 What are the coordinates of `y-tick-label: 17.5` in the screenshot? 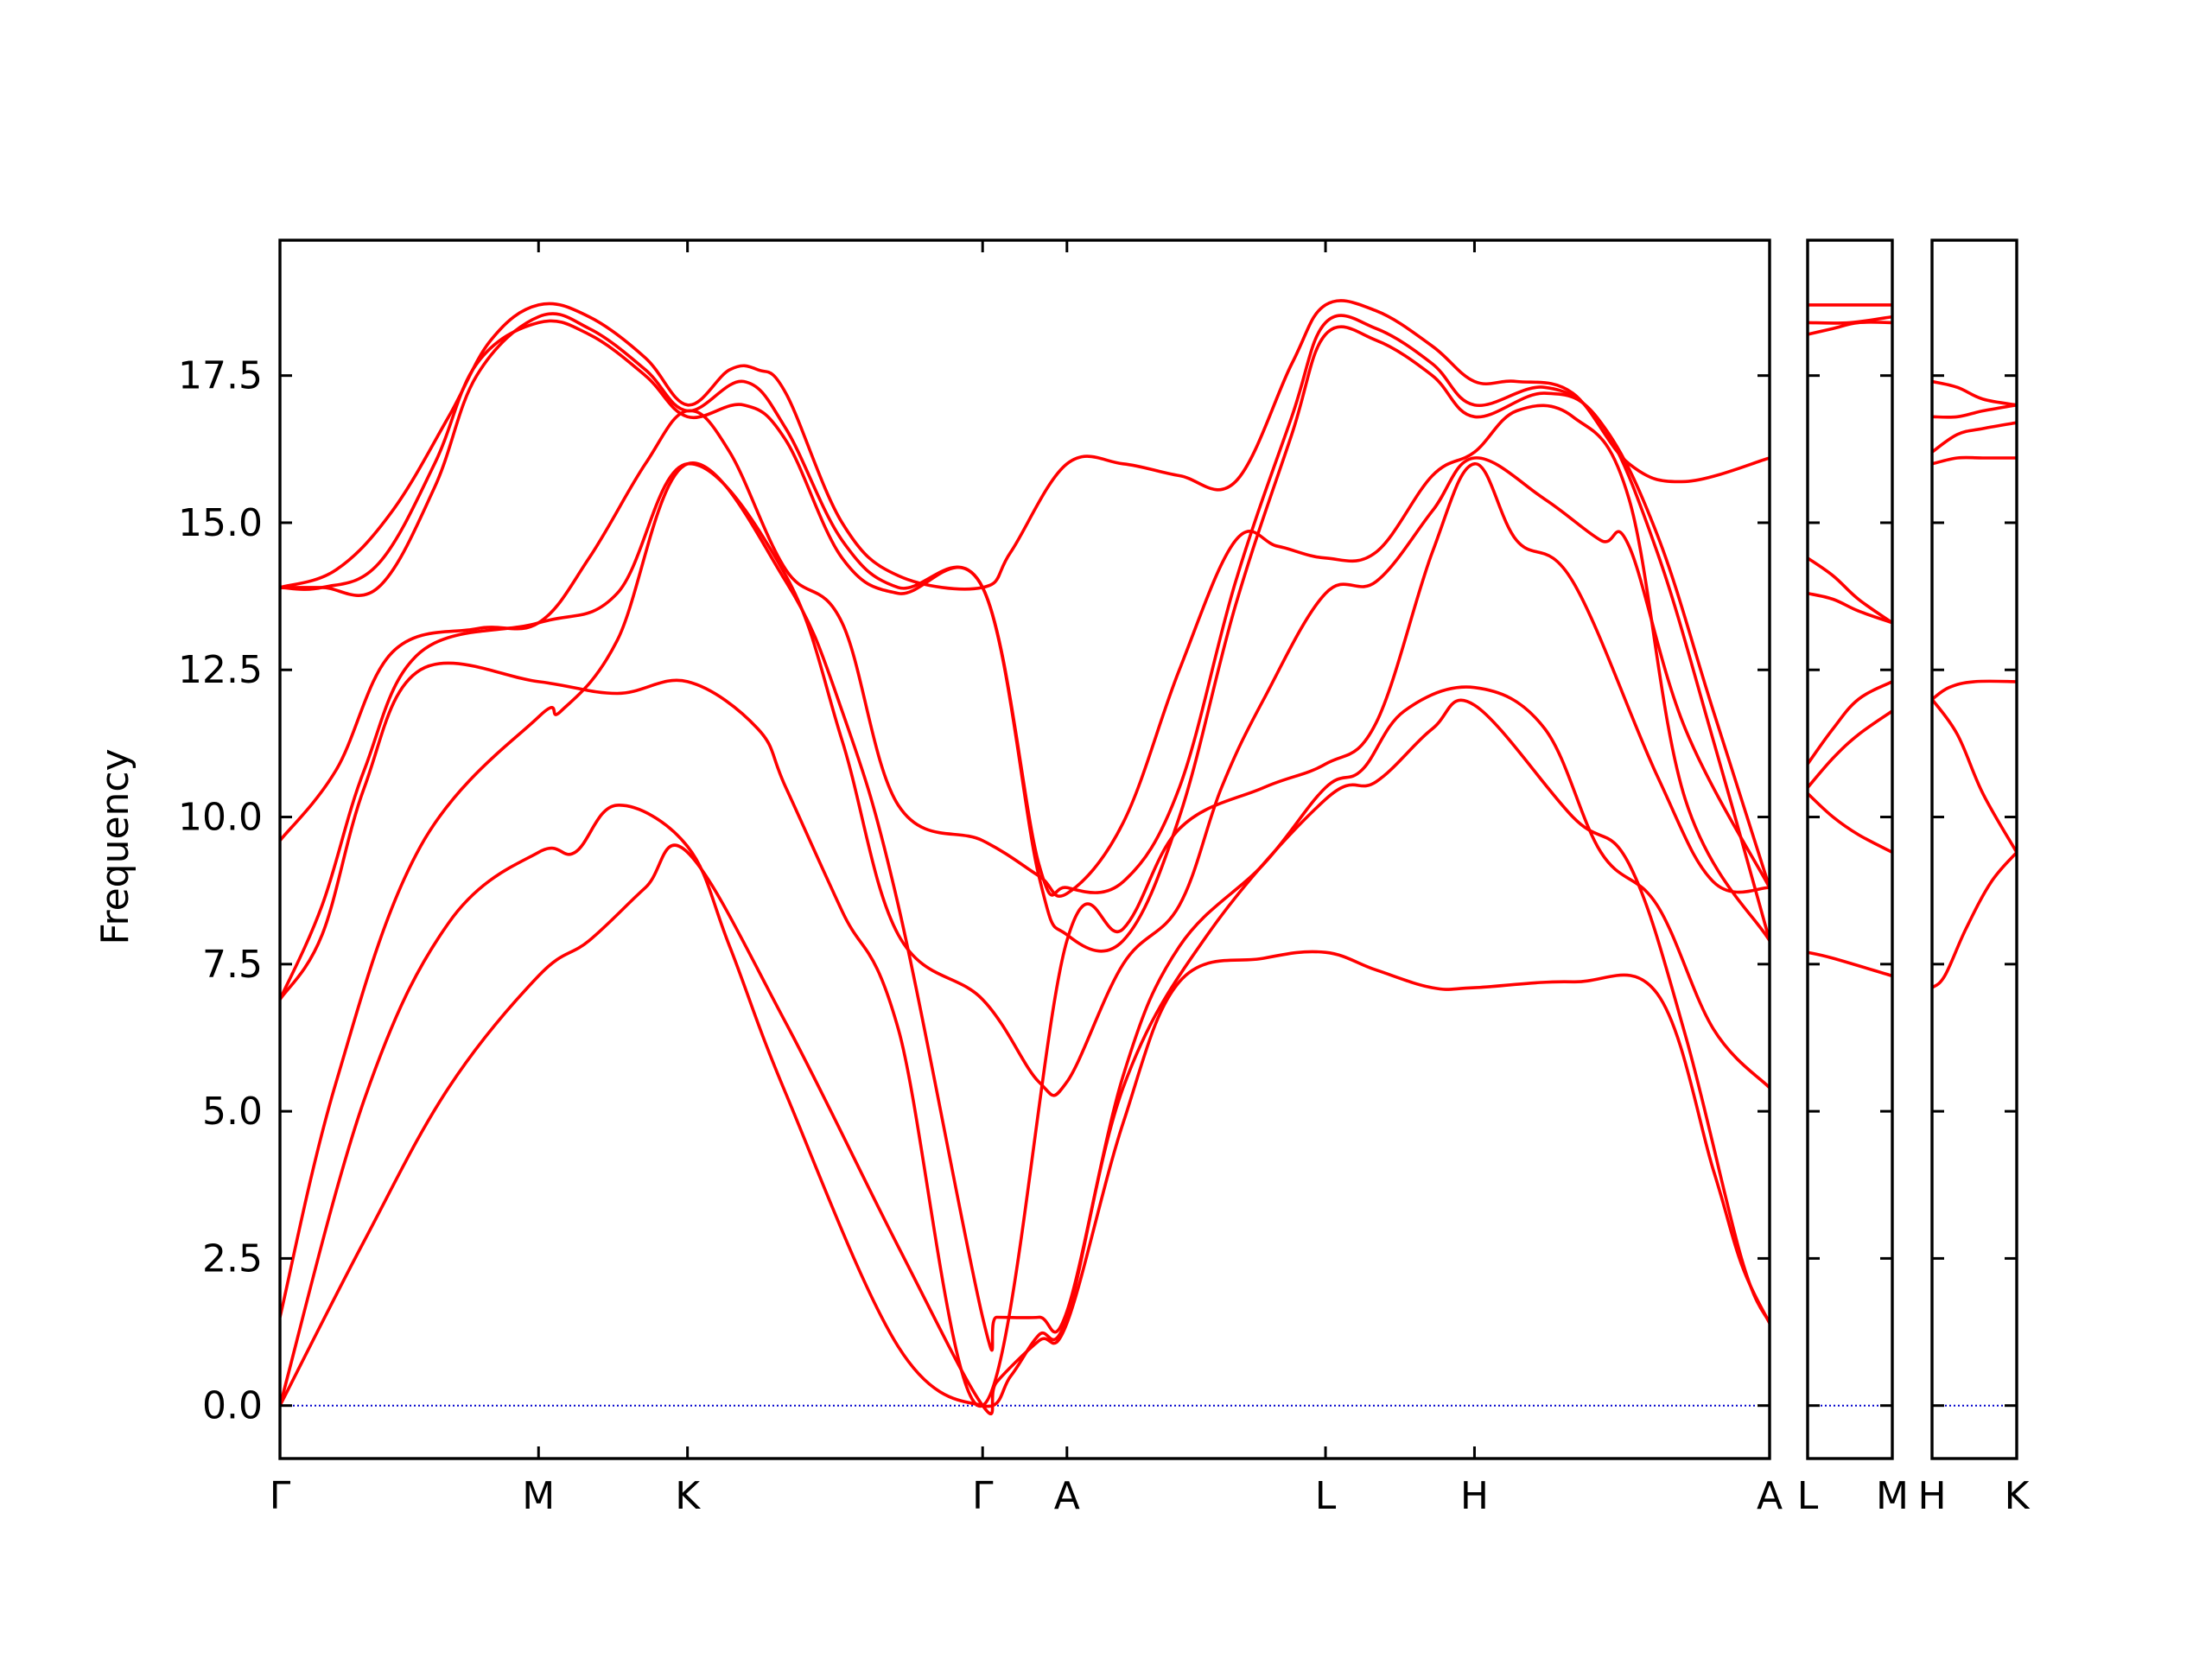 It's located at (220, 376).